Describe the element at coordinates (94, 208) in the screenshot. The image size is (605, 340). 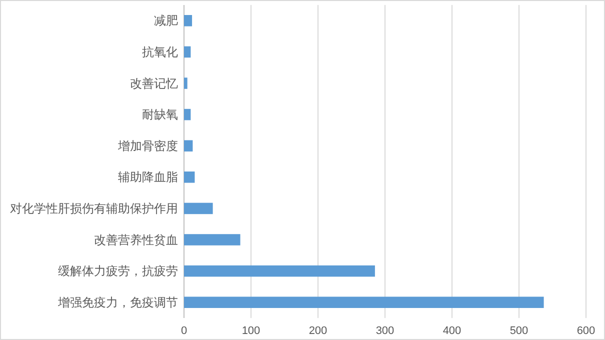
I see `y-tick-label: 对化学性肝损伤有辅助保护作用` at that location.